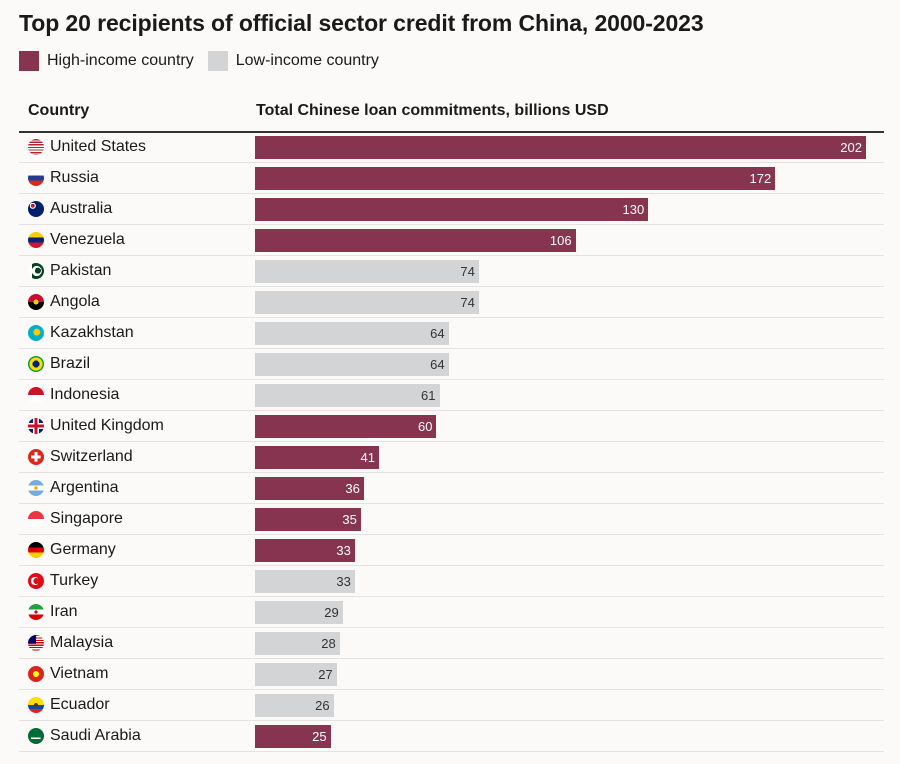  What do you see at coordinates (294, 705) in the screenshot?
I see `bar: 26` at bounding box center [294, 705].